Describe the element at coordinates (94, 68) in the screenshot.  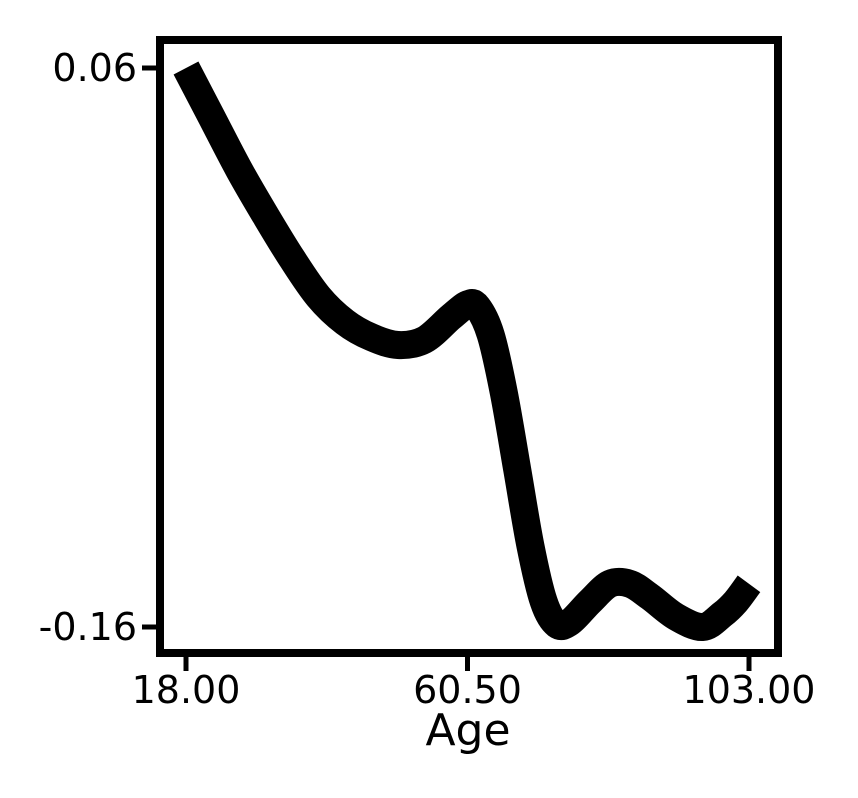
I see `y-tick-label: 0.06` at that location.